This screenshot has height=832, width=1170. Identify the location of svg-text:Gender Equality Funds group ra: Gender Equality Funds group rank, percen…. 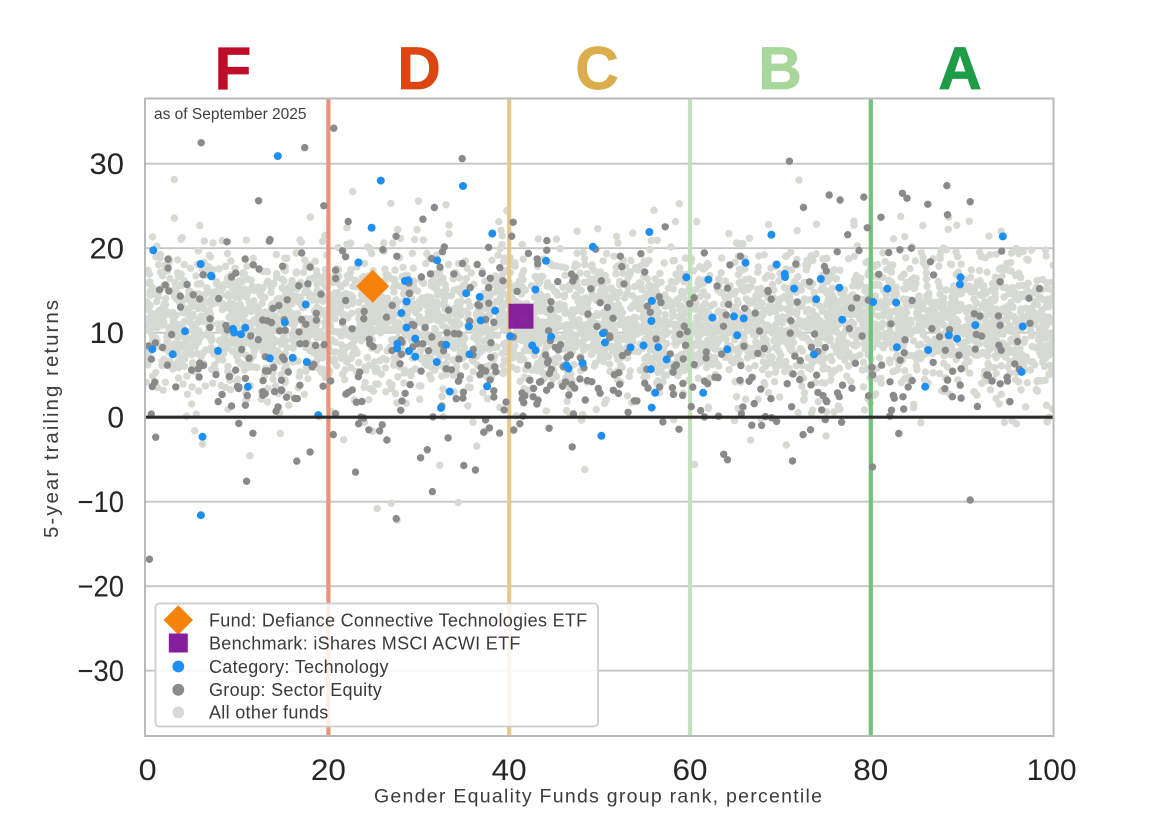
(598, 797).